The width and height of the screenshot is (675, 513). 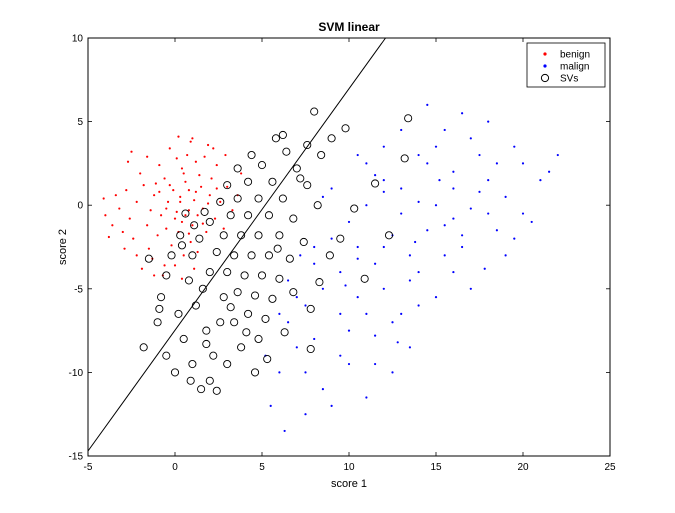 I want to click on y-tick-label: -10, so click(x=76, y=373).